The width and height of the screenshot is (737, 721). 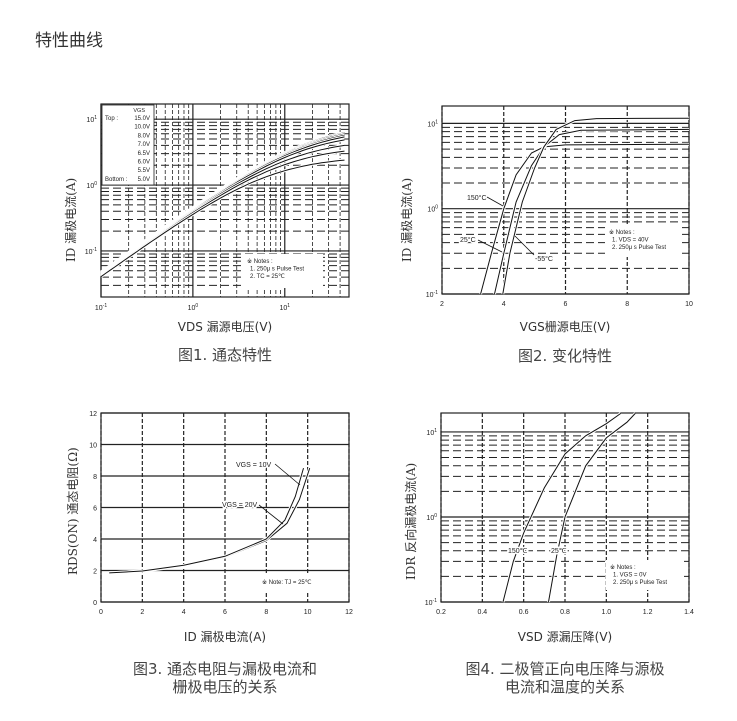 I want to click on y-tick-label: 10, so click(x=93, y=446).